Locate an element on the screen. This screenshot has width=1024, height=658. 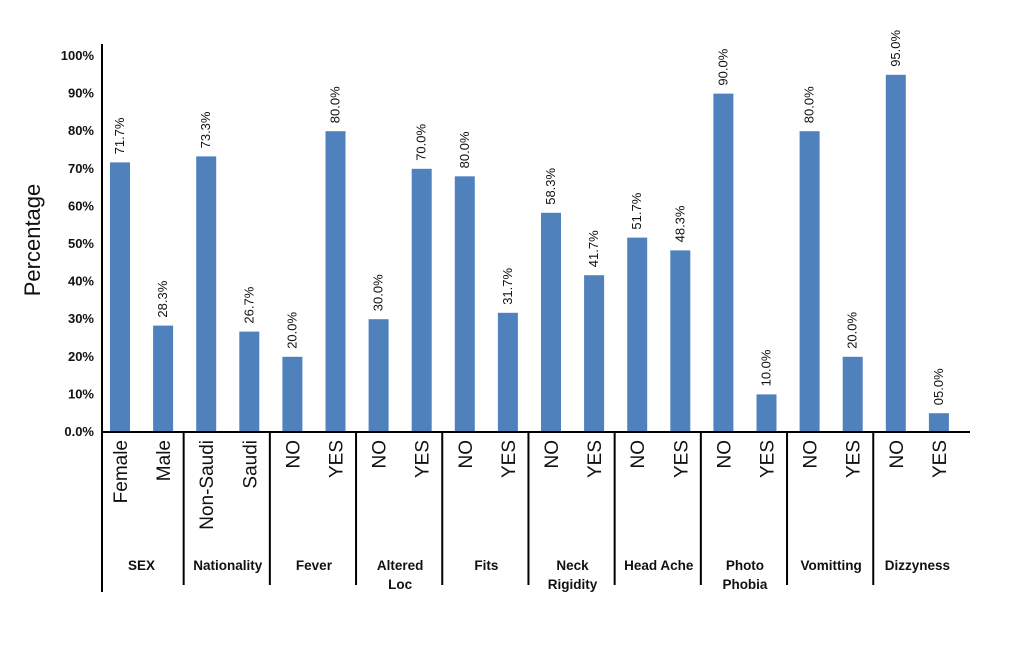
group-label: Fever is located at coordinates (314, 565).